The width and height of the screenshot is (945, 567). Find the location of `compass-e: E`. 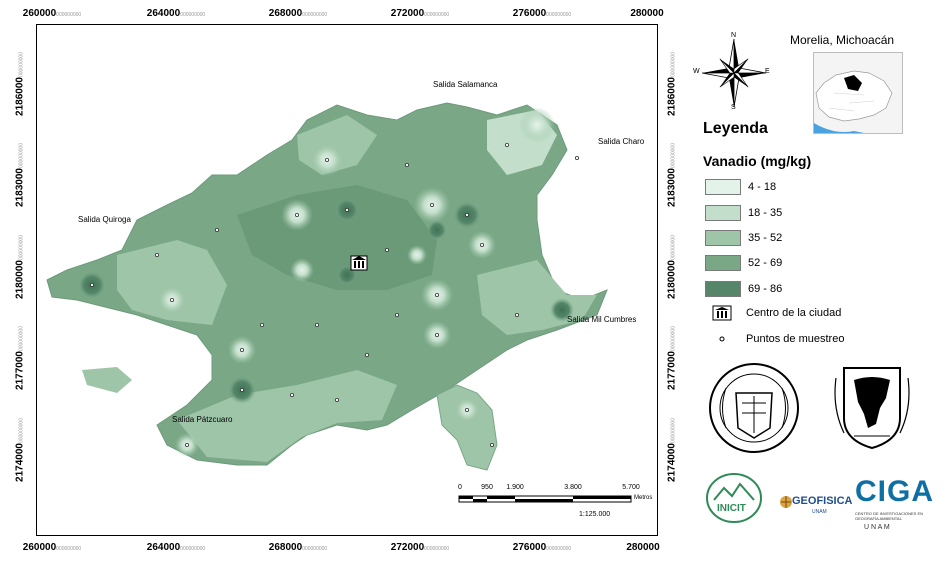

compass-e: E is located at coordinates (767, 71).